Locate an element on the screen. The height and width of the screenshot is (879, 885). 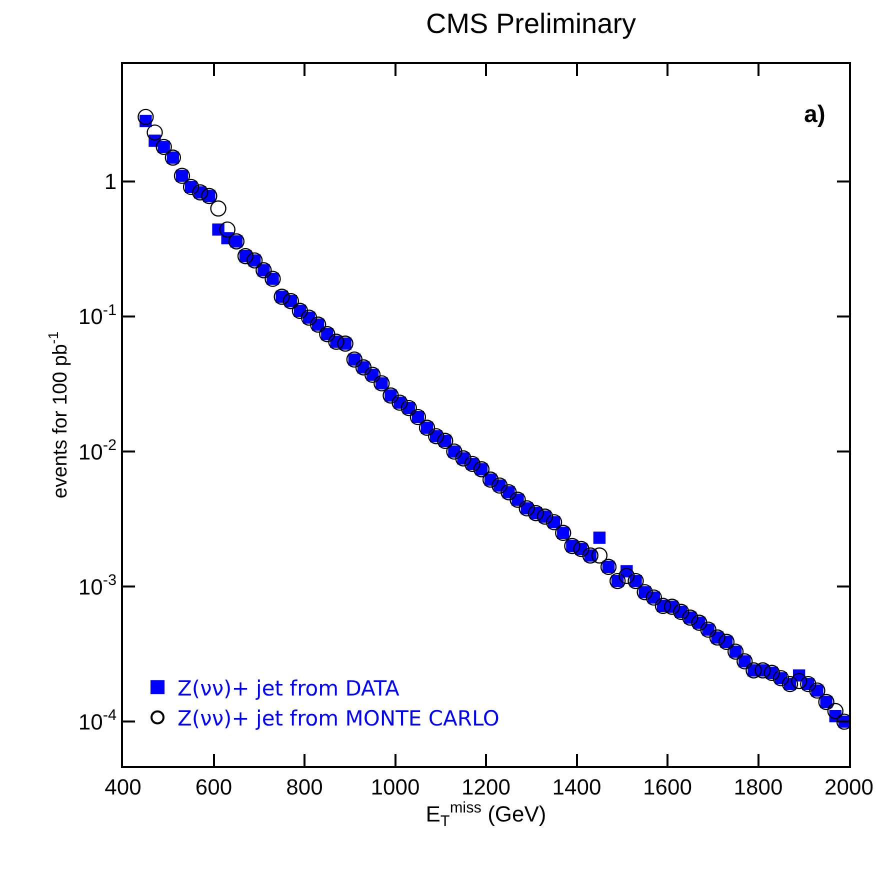
x-axis-title: E$_{T}$$^{miss}$ (GeV) is located at coordinates (486, 814).